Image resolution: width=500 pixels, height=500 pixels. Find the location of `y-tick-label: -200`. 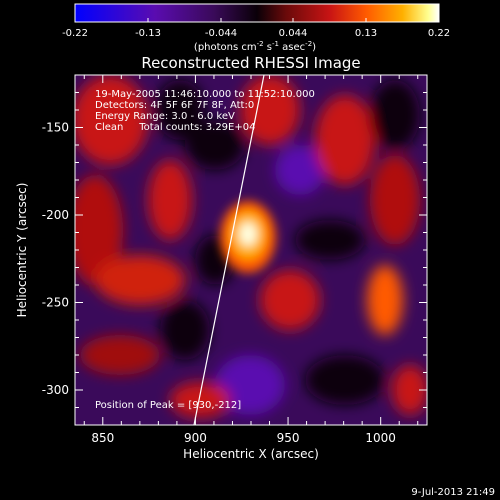

y-tick-label: -200 is located at coordinates (55, 215).